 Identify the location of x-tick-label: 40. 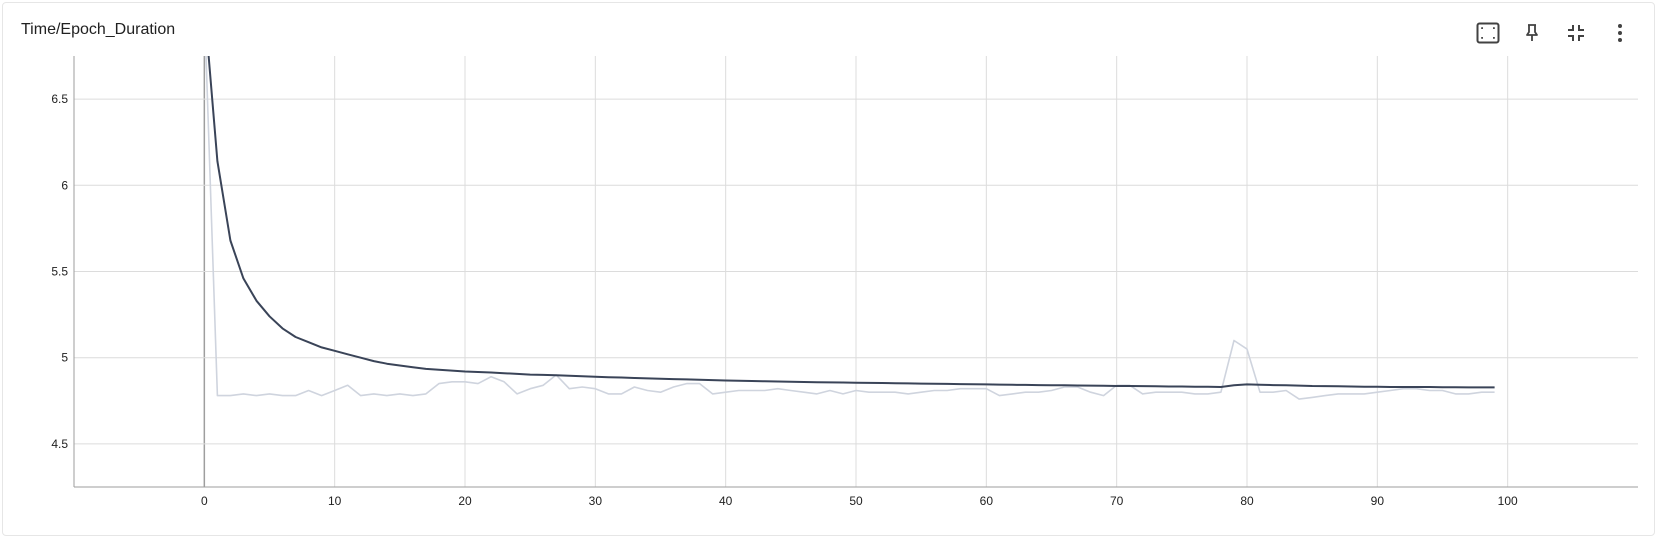
(726, 501).